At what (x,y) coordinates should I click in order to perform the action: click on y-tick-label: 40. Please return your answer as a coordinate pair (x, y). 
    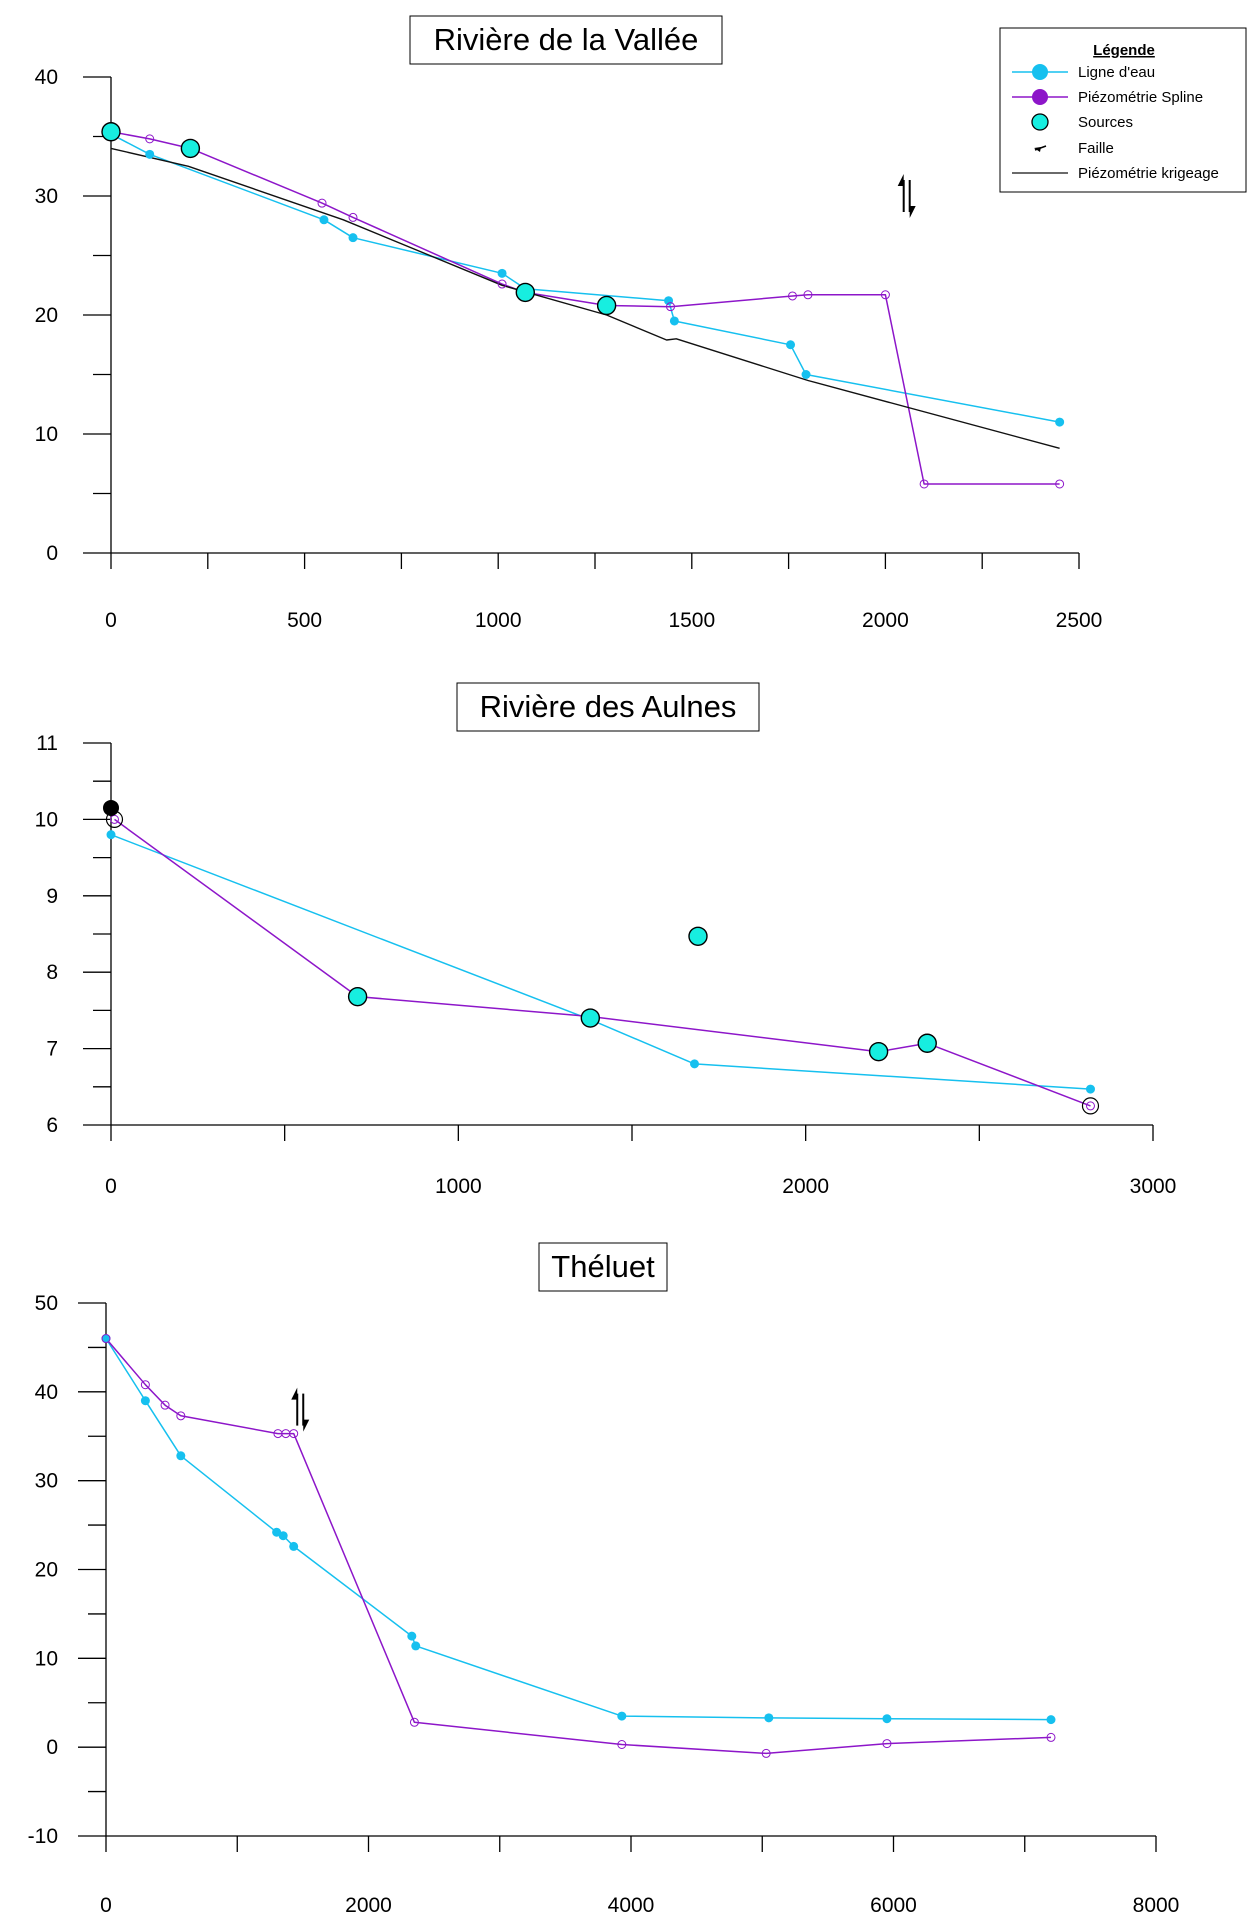
    Looking at the image, I should click on (46, 1392).